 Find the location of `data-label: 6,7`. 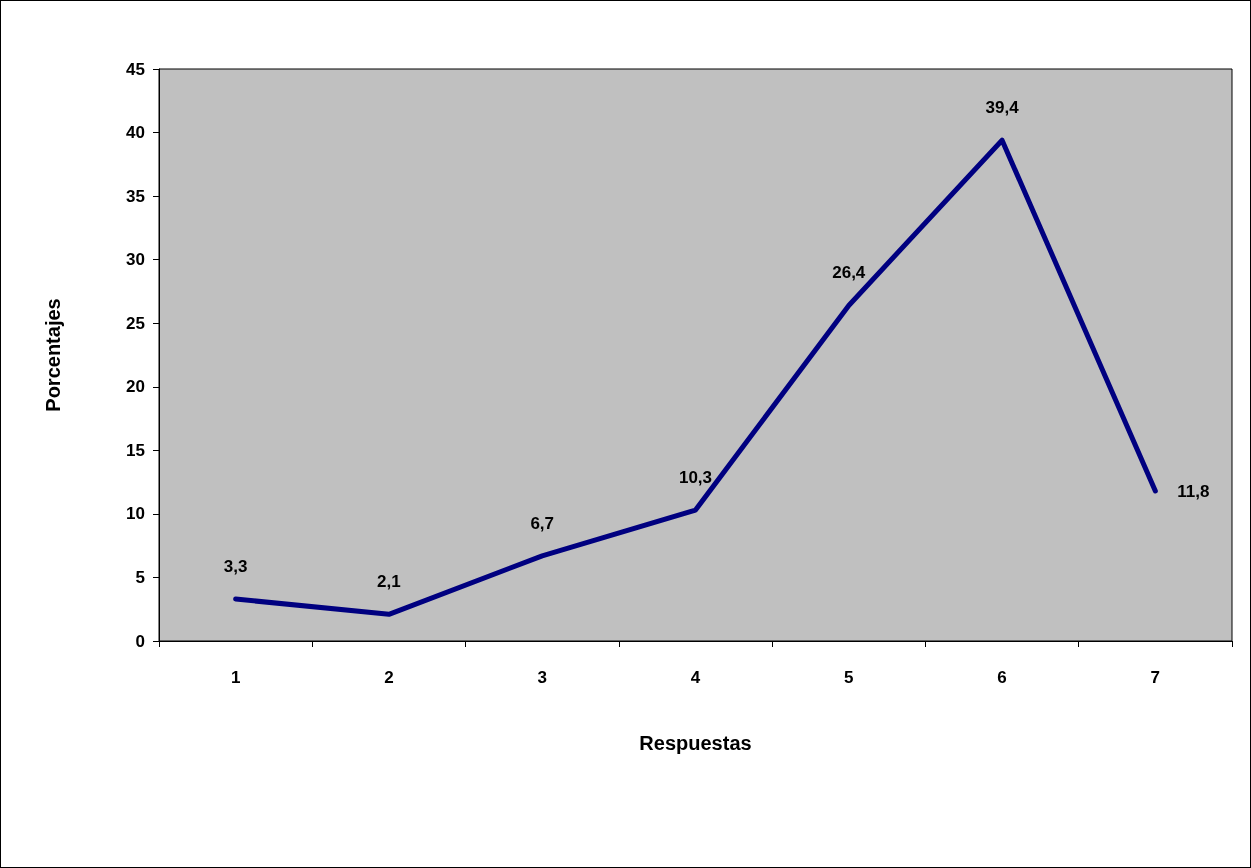

data-label: 6,7 is located at coordinates (542, 523).